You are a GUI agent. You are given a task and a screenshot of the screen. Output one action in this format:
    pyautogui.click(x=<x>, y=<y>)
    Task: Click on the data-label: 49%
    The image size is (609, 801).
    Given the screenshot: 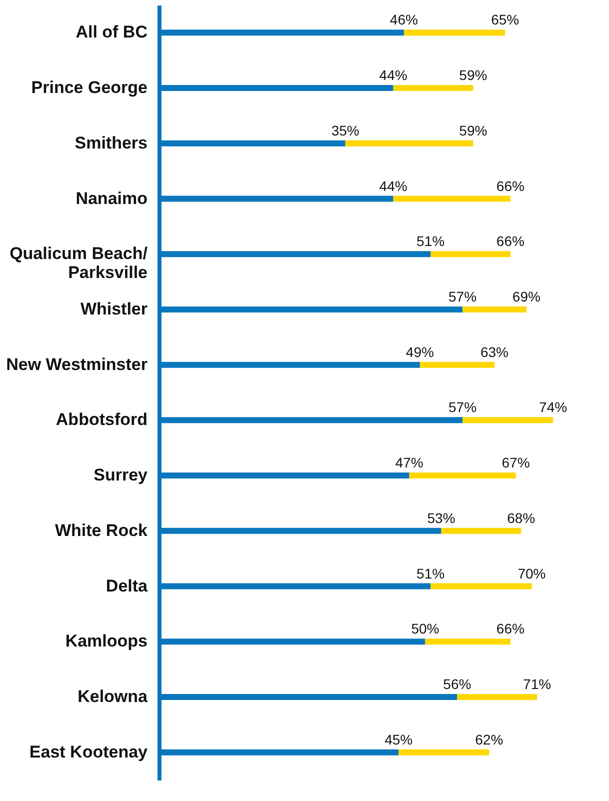 What is the action you would take?
    pyautogui.click(x=420, y=352)
    